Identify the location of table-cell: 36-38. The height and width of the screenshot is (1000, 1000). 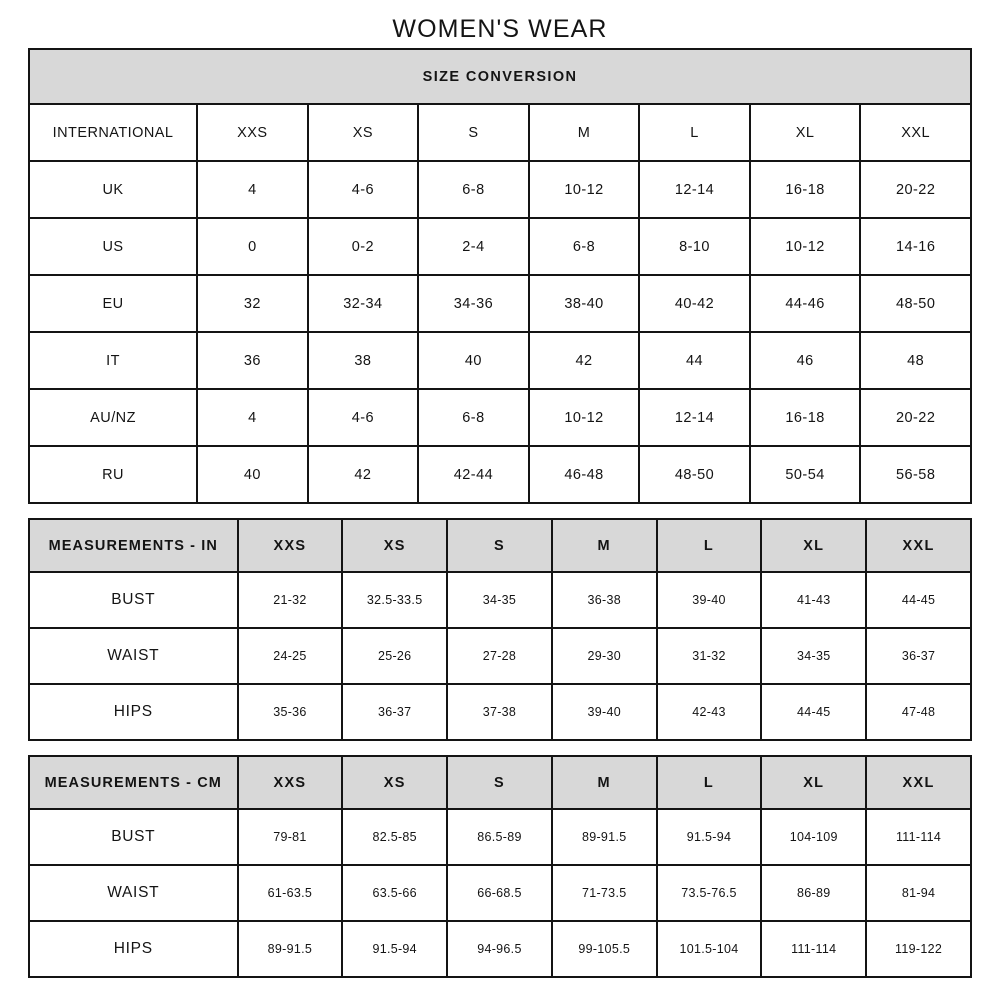
(604, 600).